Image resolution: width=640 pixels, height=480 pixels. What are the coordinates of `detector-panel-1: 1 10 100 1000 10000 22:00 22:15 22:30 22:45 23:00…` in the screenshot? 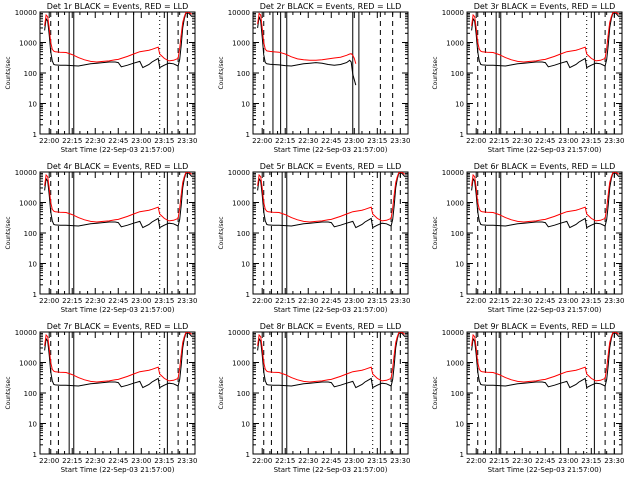 It's located at (101, 78).